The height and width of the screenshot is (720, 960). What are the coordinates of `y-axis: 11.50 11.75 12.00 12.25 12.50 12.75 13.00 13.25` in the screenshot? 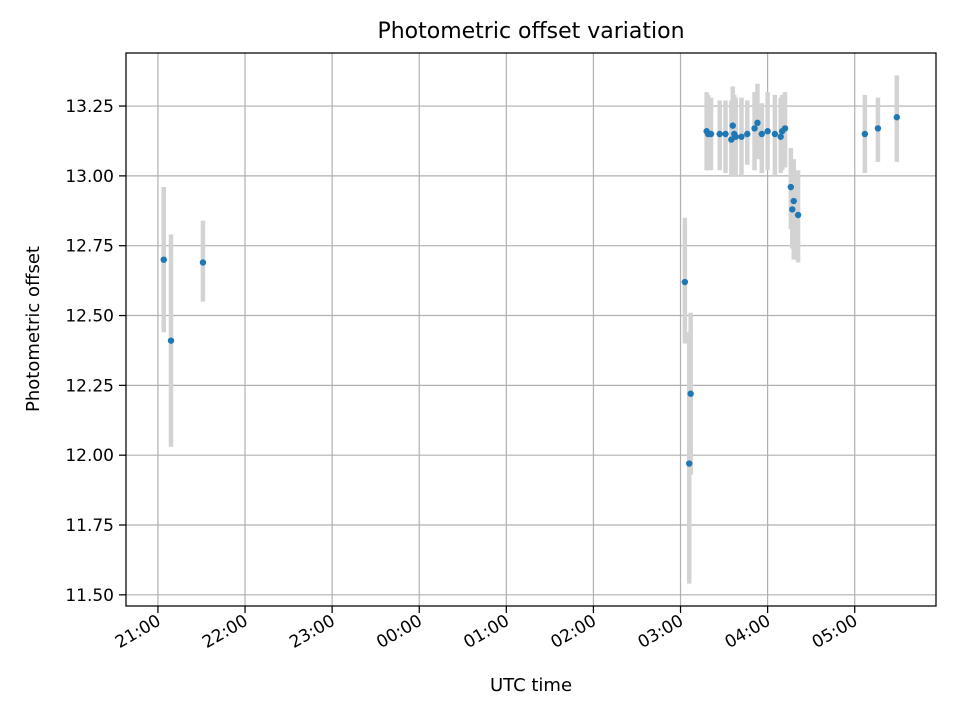 It's located at (95, 351).